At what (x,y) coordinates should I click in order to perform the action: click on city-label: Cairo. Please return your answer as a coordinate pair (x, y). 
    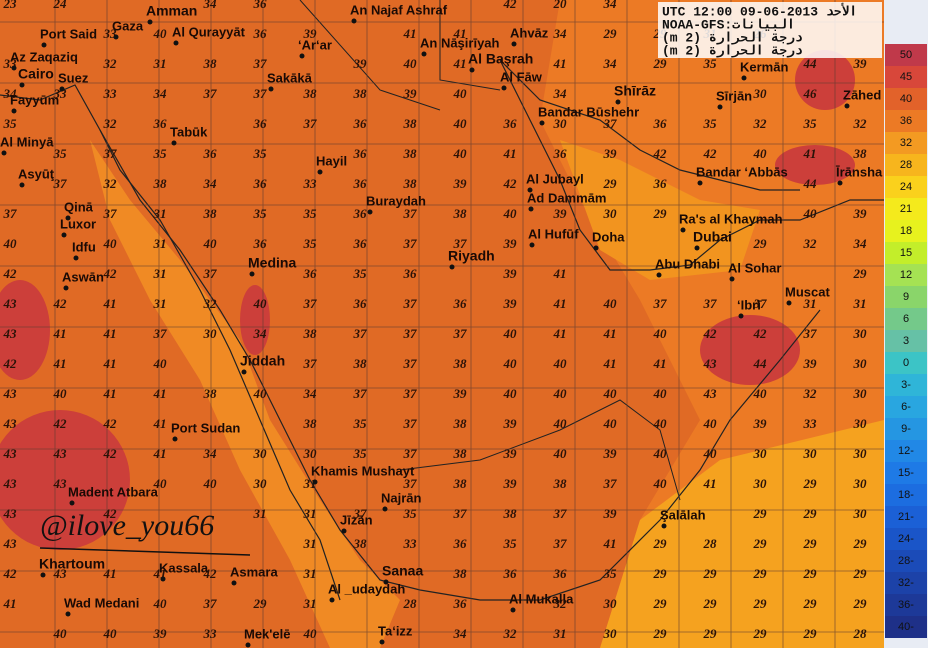
    Looking at the image, I should click on (36, 74).